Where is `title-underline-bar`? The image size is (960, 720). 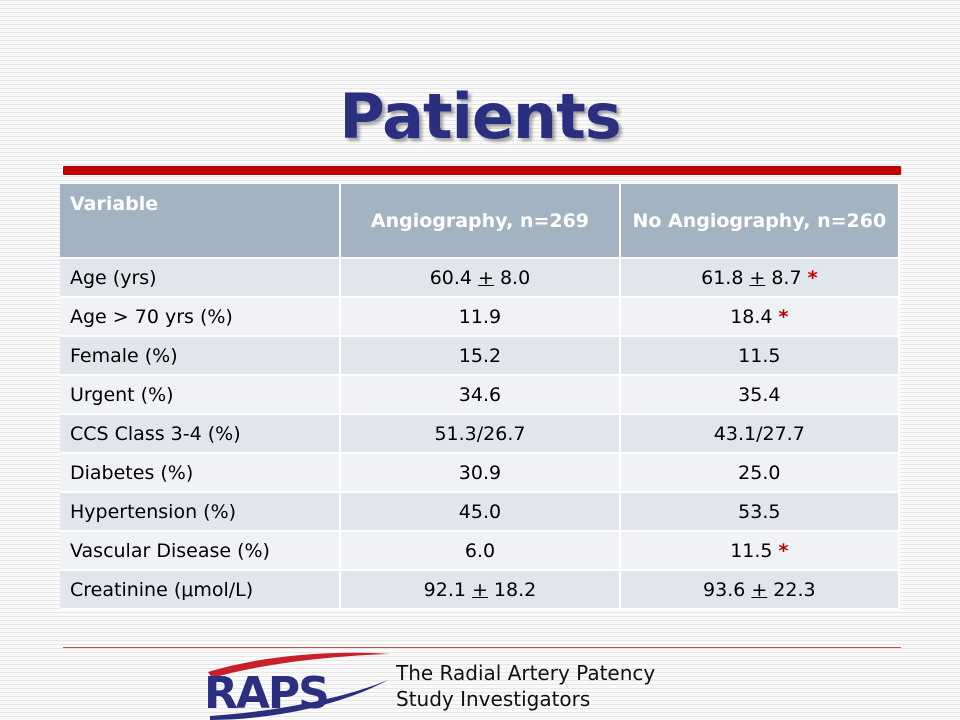 title-underline-bar is located at coordinates (482, 170).